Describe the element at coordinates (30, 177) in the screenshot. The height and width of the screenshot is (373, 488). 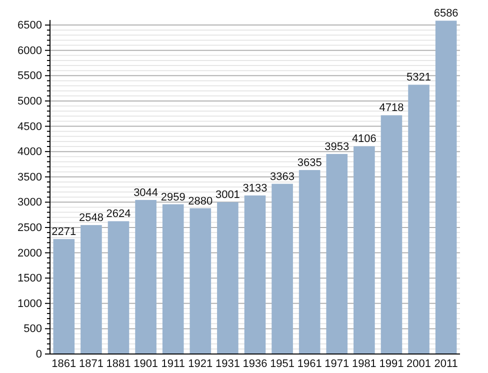
I see `y-tick-label: 3500` at that location.